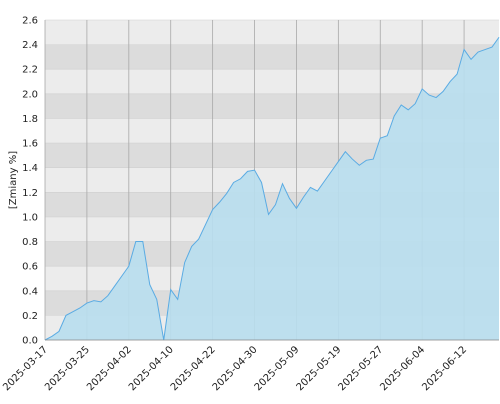 Image resolution: width=500 pixels, height=404 pixels. What do you see at coordinates (13, 180) in the screenshot?
I see `y-axis-title: [Zmiany %]` at bounding box center [13, 180].